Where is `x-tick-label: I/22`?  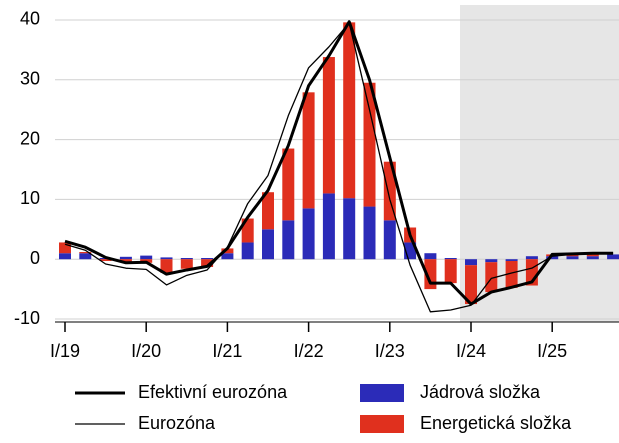
x-tick-label: I/22 is located at coordinates (309, 351).